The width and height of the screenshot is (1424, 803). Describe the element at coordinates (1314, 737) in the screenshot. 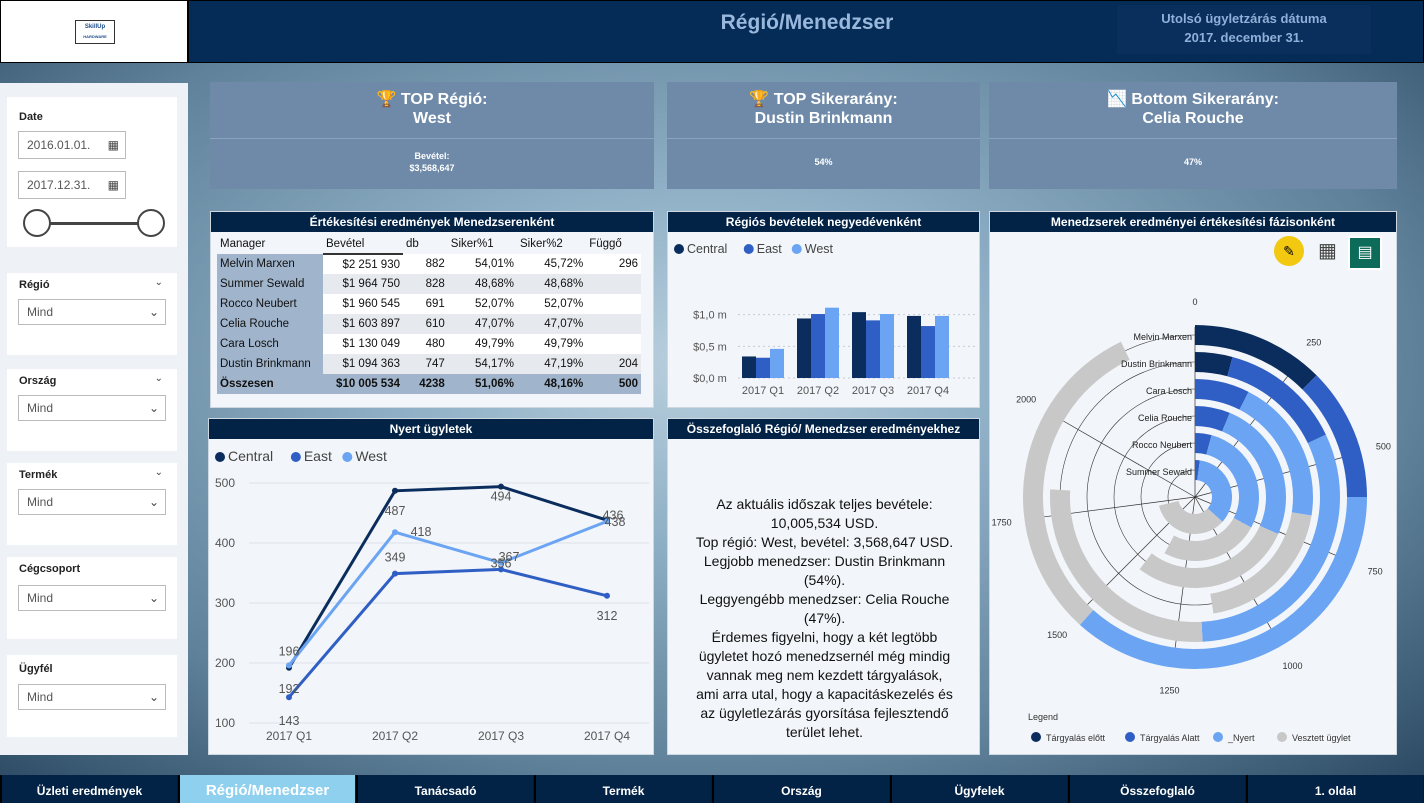

I see `legend-item: Vesztett ügylet` at that location.